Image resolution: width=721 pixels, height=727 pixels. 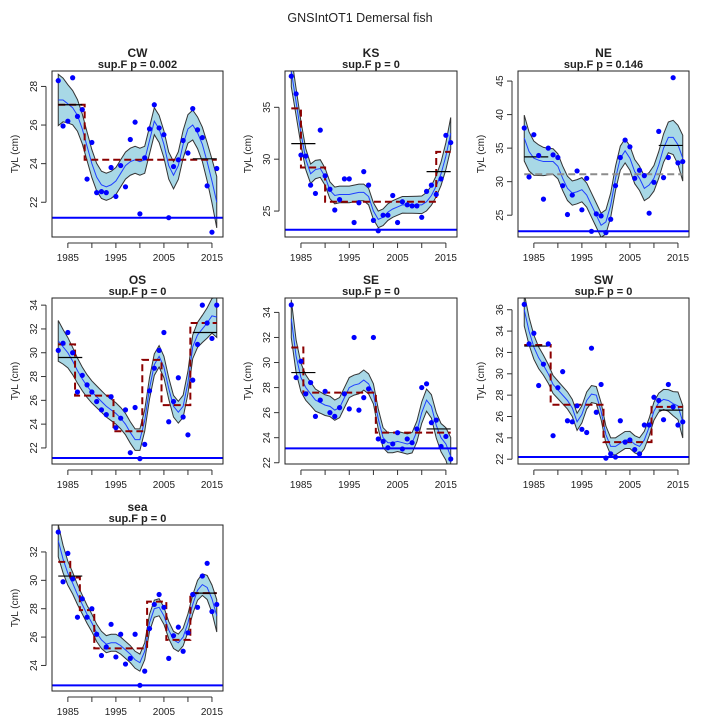 What do you see at coordinates (500, 438) in the screenshot?
I see `y-tick-label: 24` at bounding box center [500, 438].